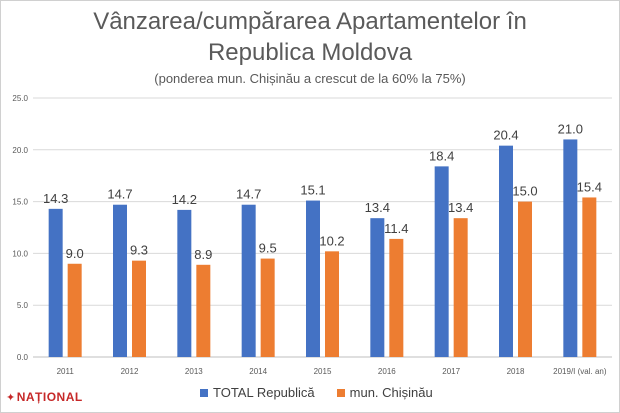  Describe the element at coordinates (258, 371) in the screenshot. I see `x-tick-label: 2014` at that location.